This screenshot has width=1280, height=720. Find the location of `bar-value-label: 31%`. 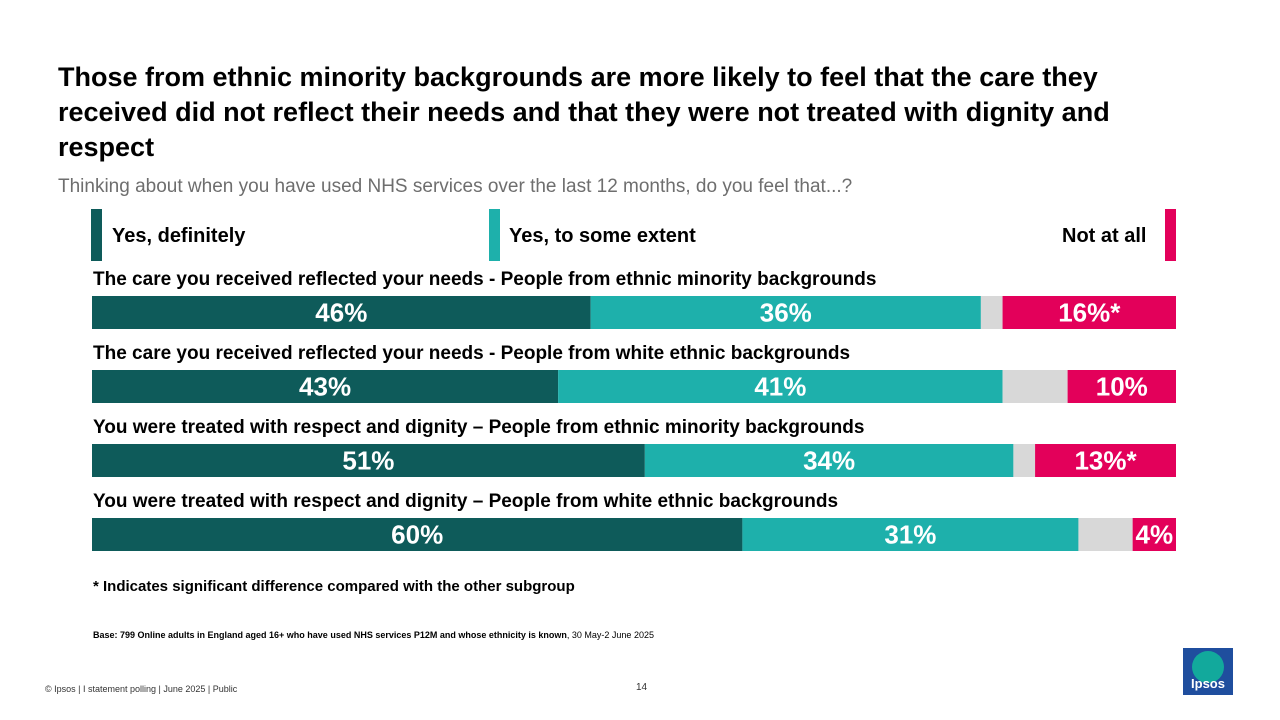

bar-value-label: 31% is located at coordinates (910, 535).